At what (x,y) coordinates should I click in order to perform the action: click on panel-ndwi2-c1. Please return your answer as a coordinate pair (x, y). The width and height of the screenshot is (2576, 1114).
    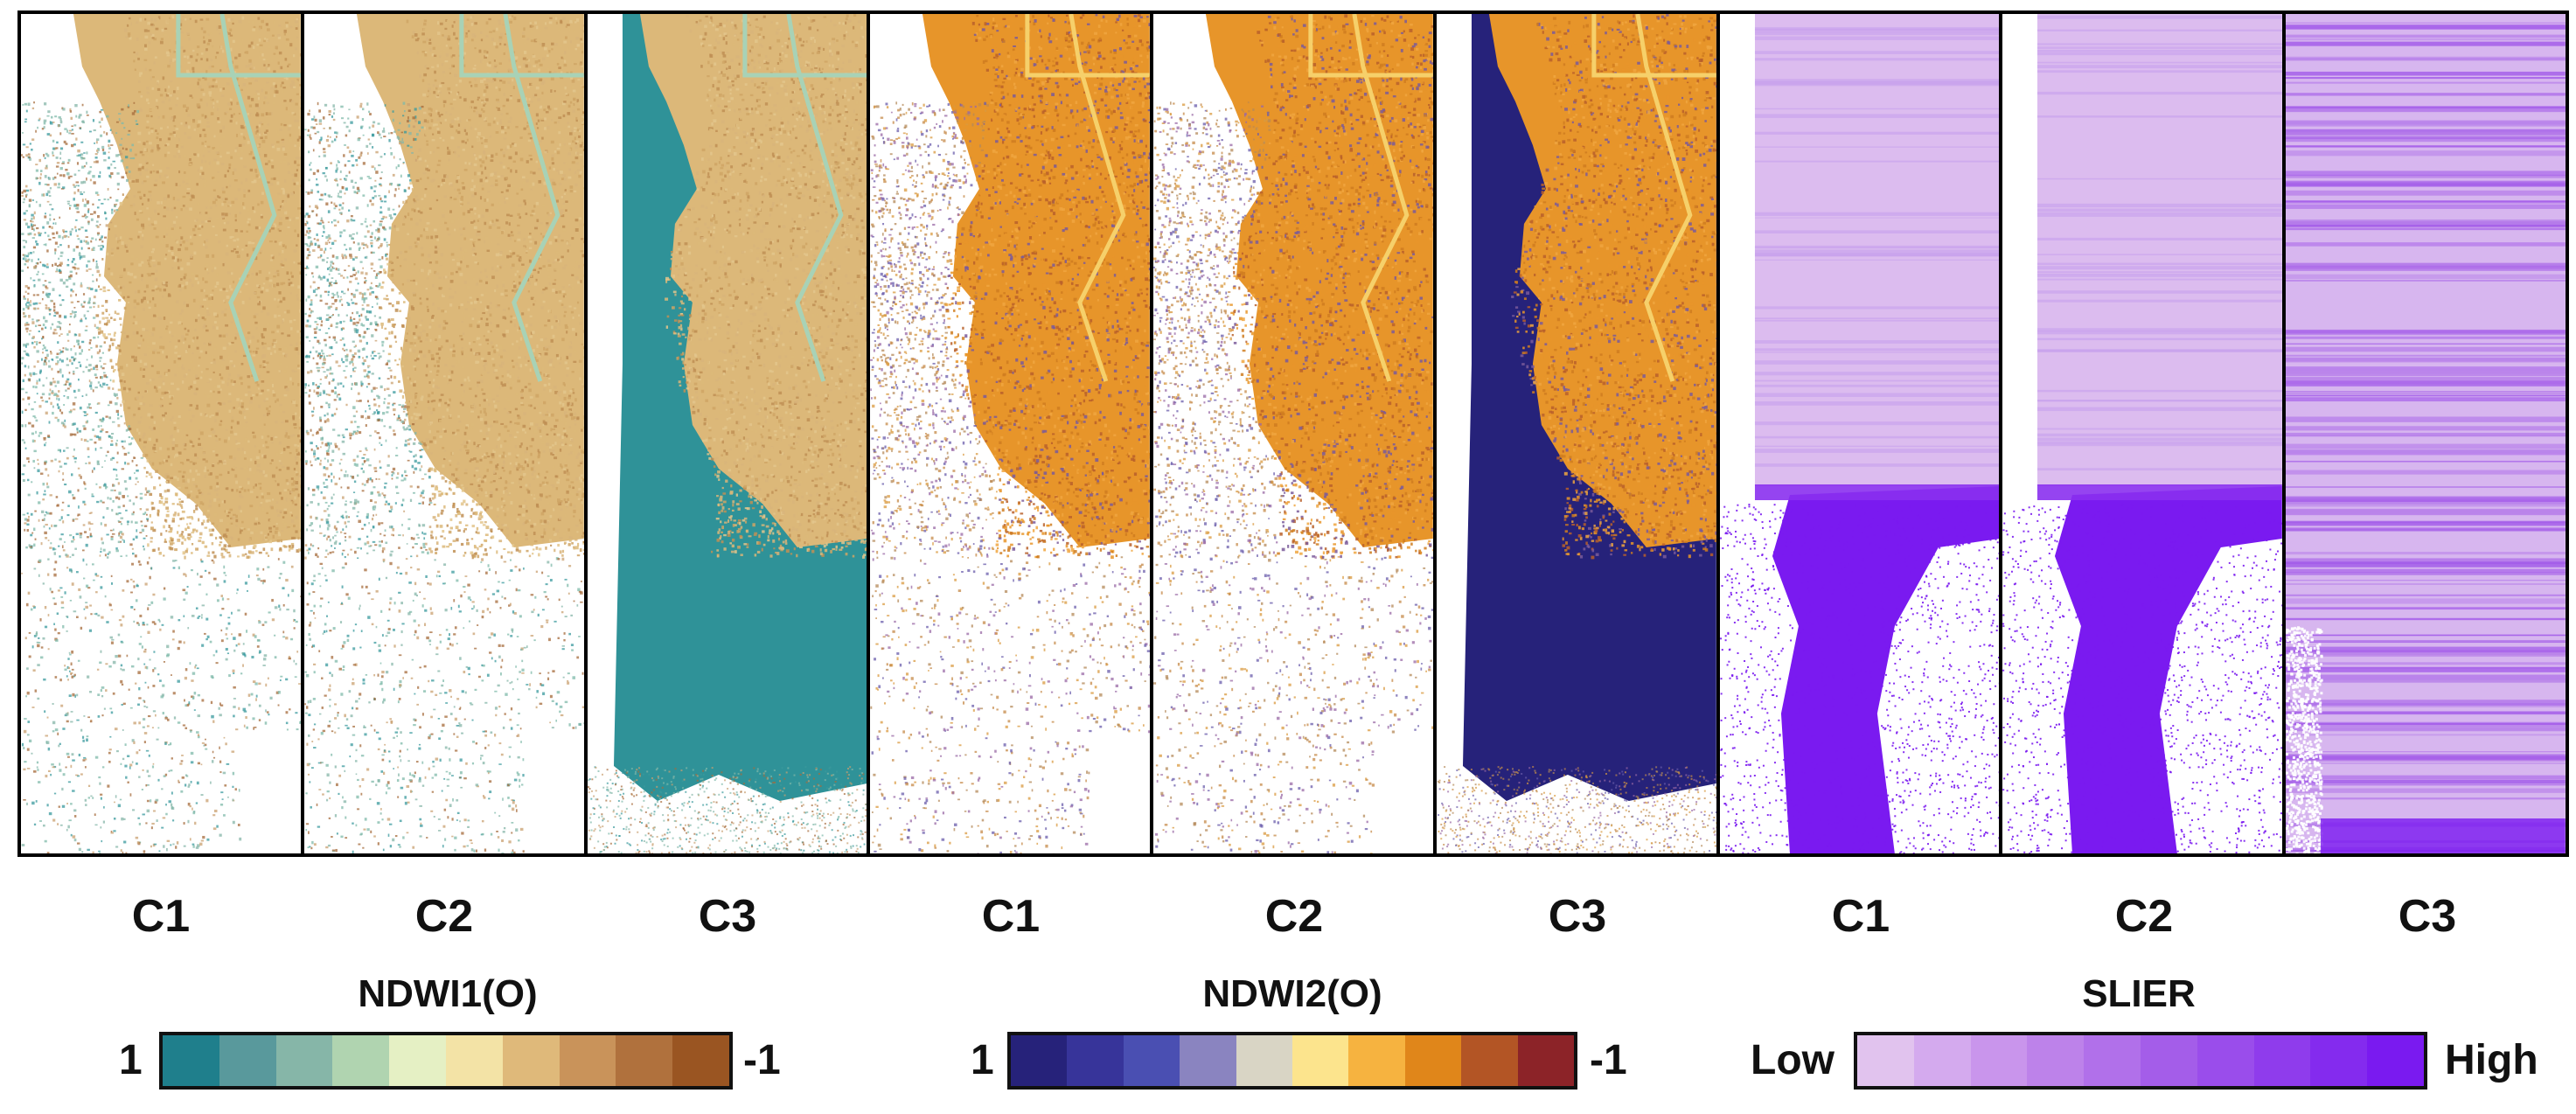
    Looking at the image, I should click on (1012, 433).